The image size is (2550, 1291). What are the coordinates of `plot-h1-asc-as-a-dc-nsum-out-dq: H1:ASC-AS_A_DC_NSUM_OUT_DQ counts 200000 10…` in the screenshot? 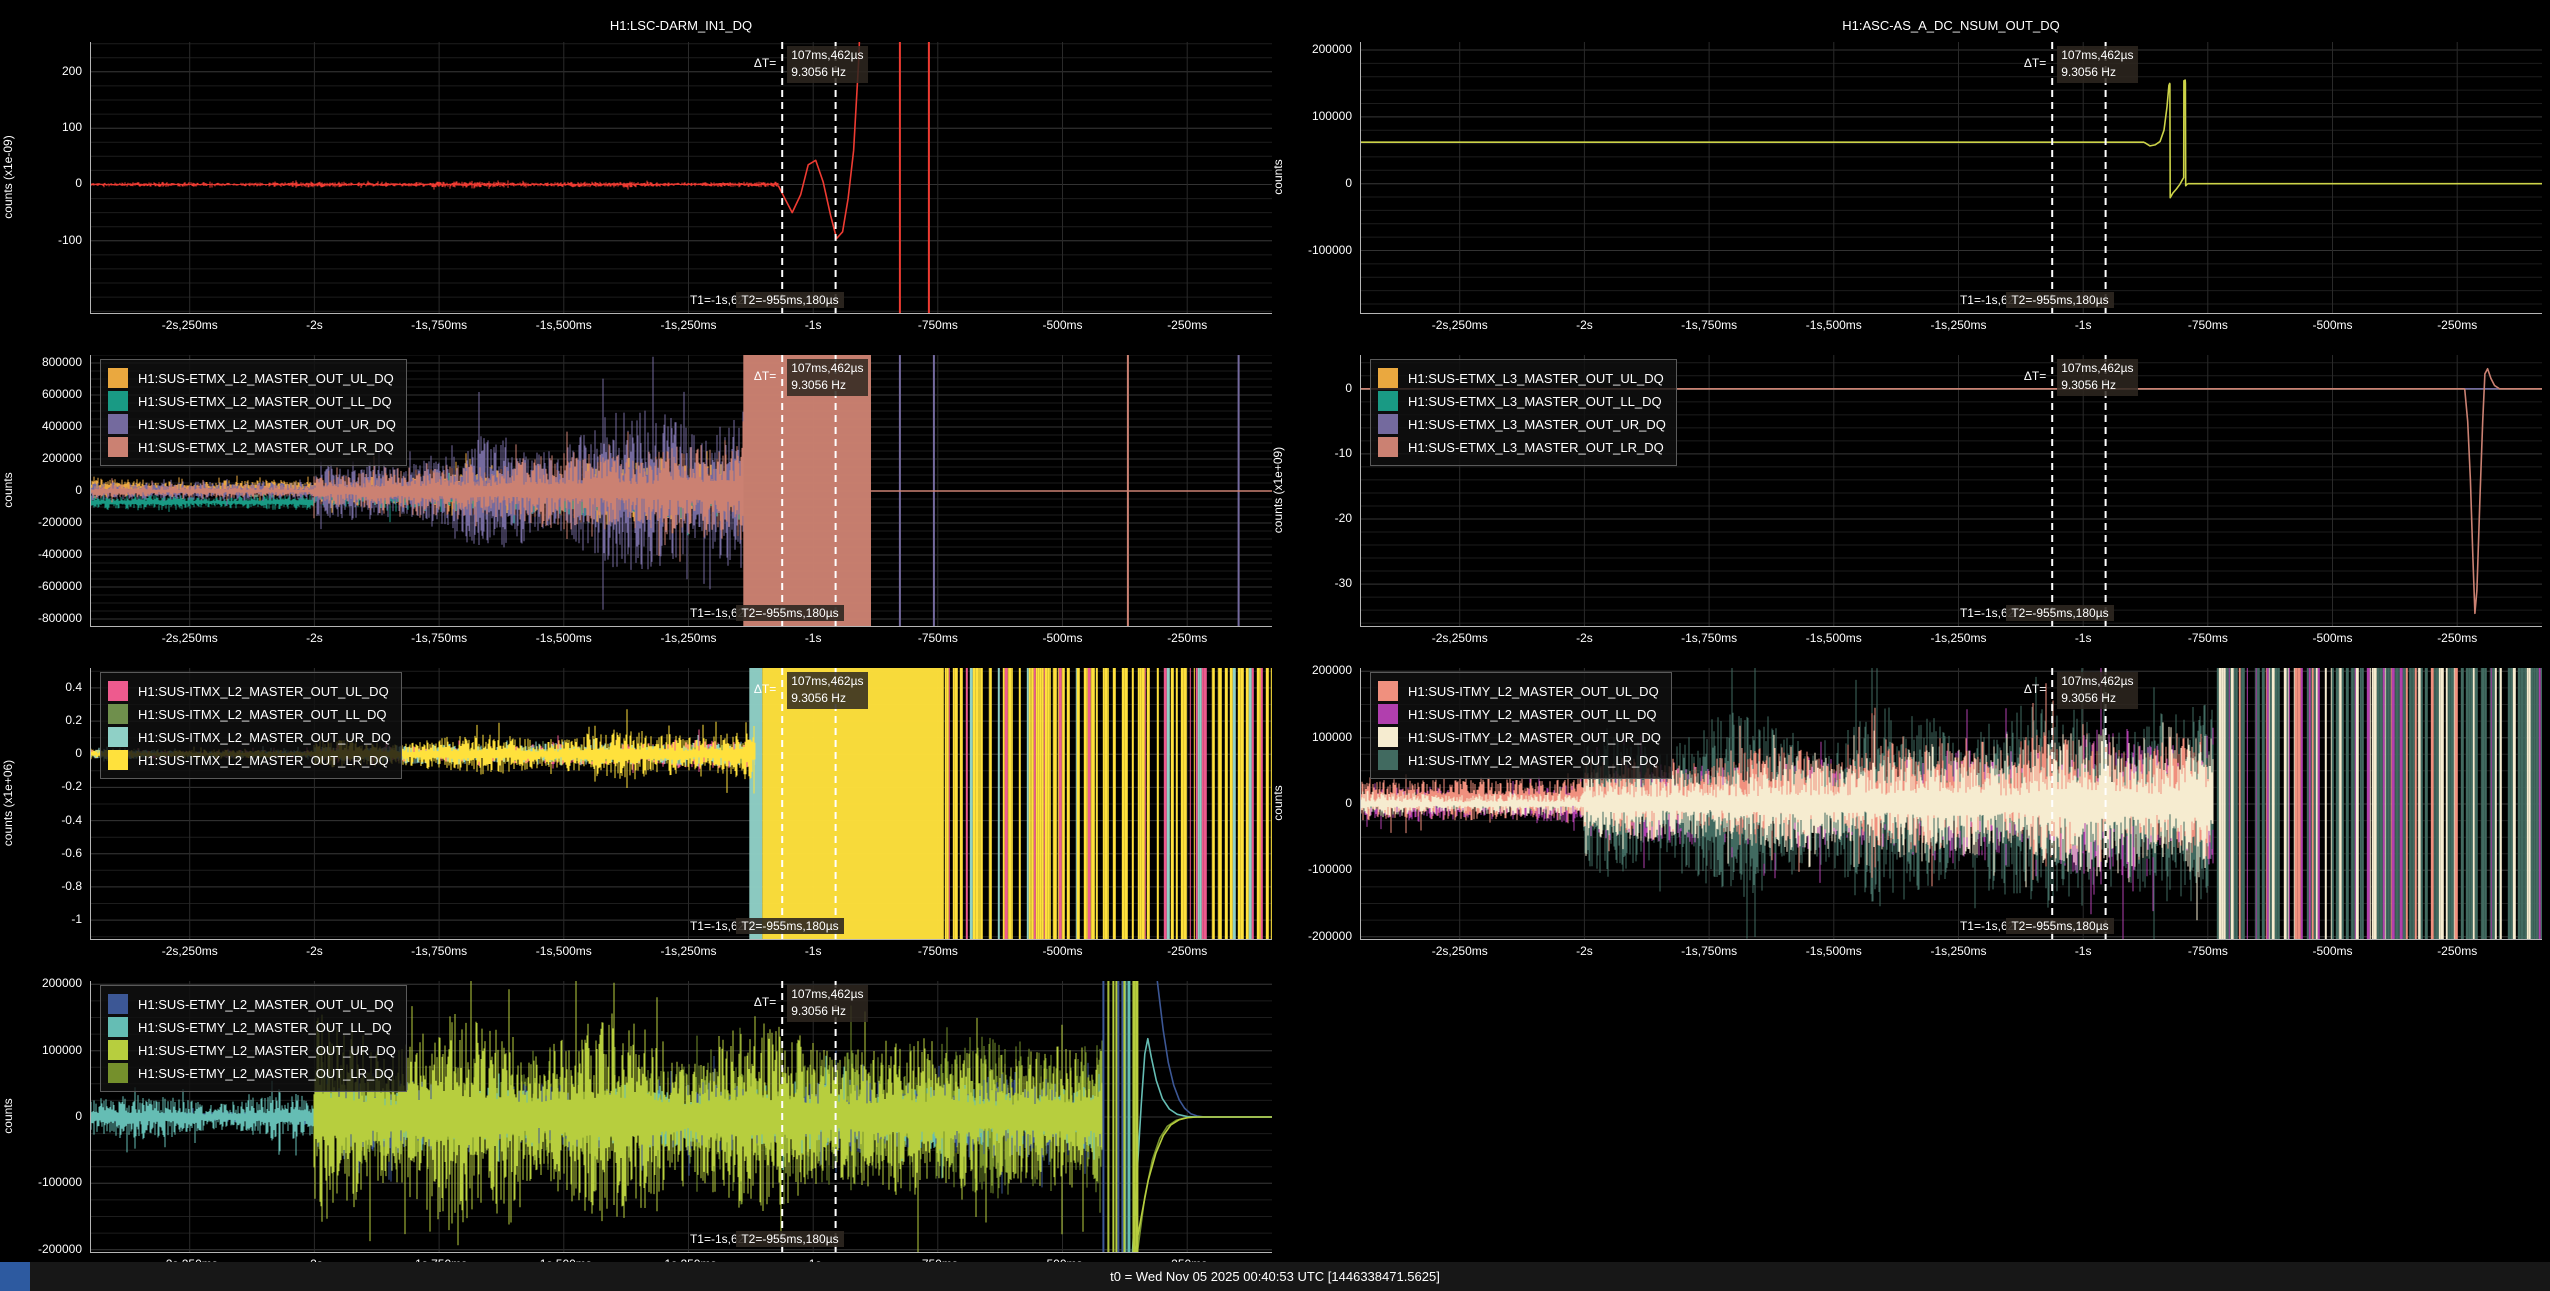 It's located at (1910, 170).